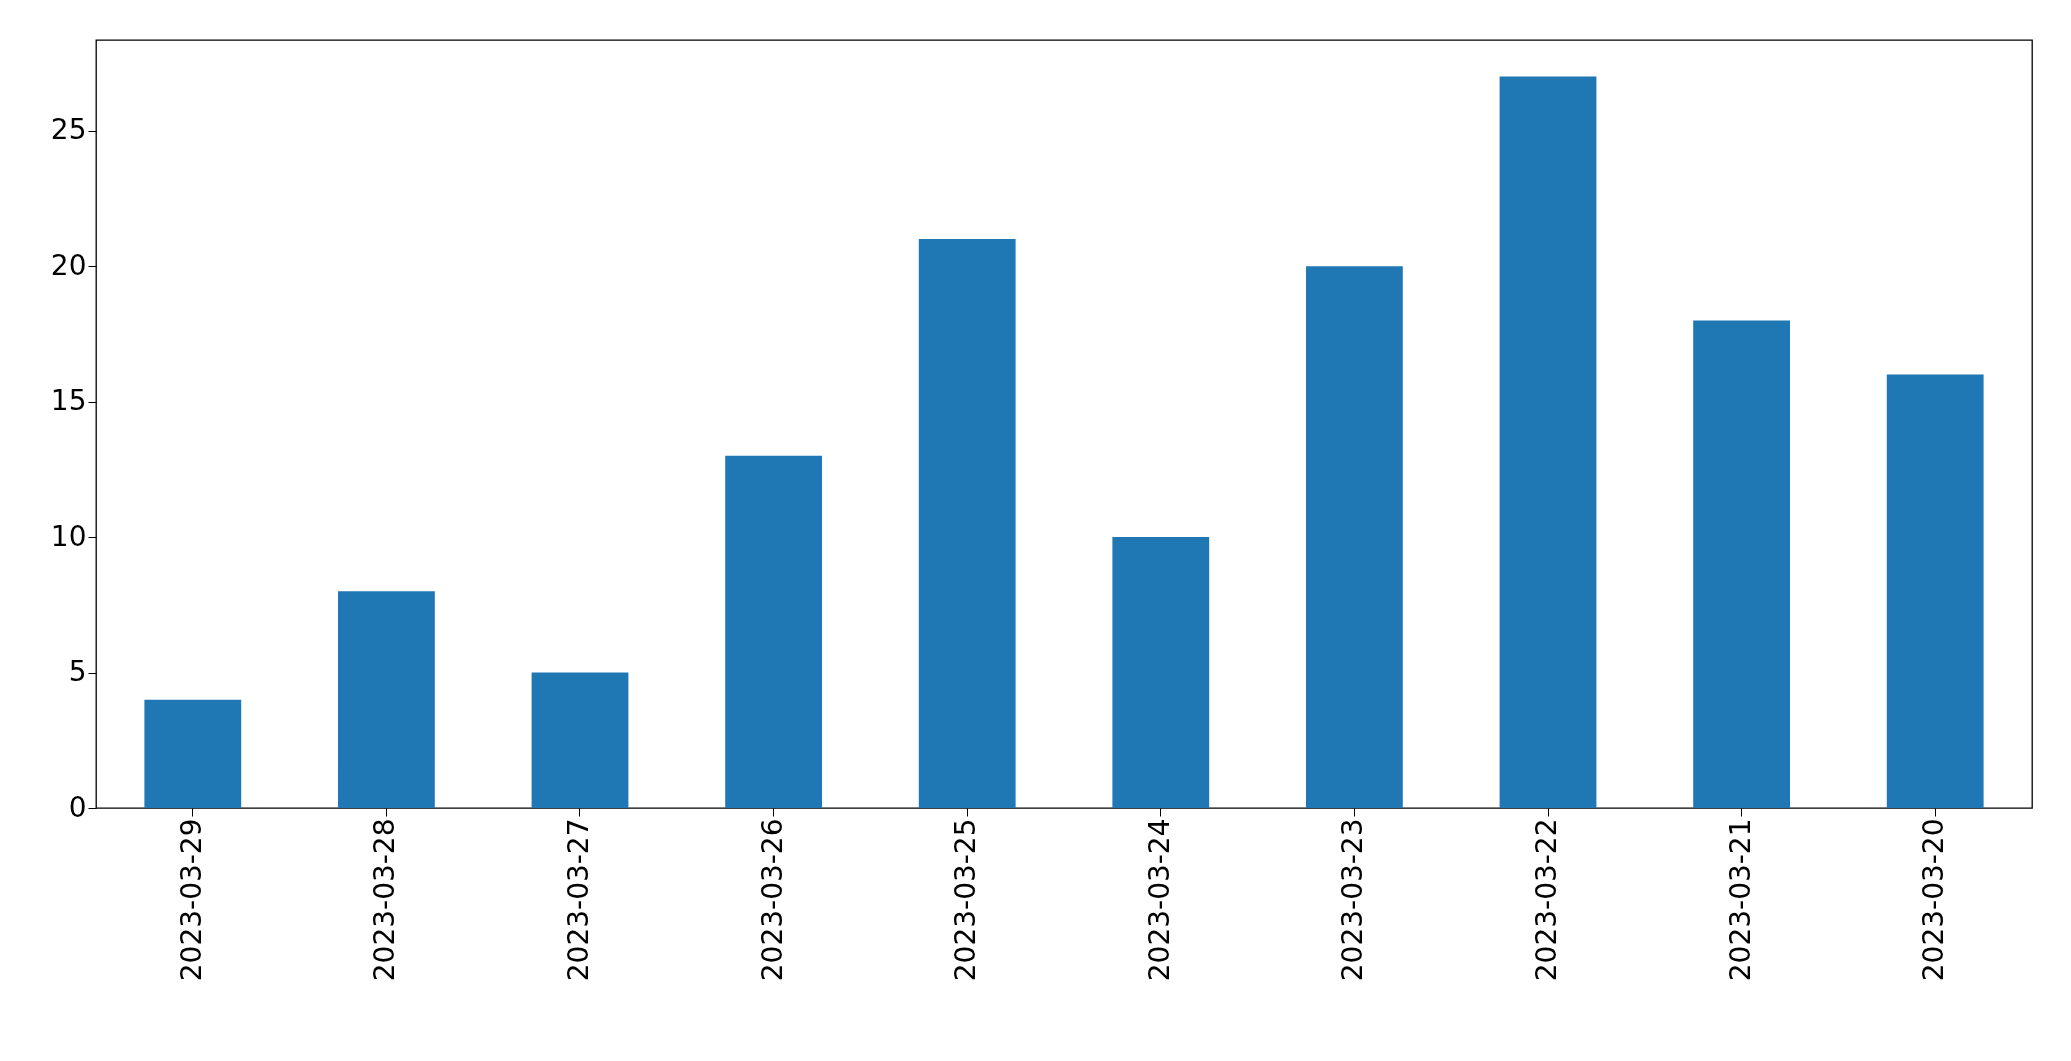 This screenshot has height=1061, width=2071. What do you see at coordinates (68, 401) in the screenshot?
I see `y-tick-label: 15` at bounding box center [68, 401].